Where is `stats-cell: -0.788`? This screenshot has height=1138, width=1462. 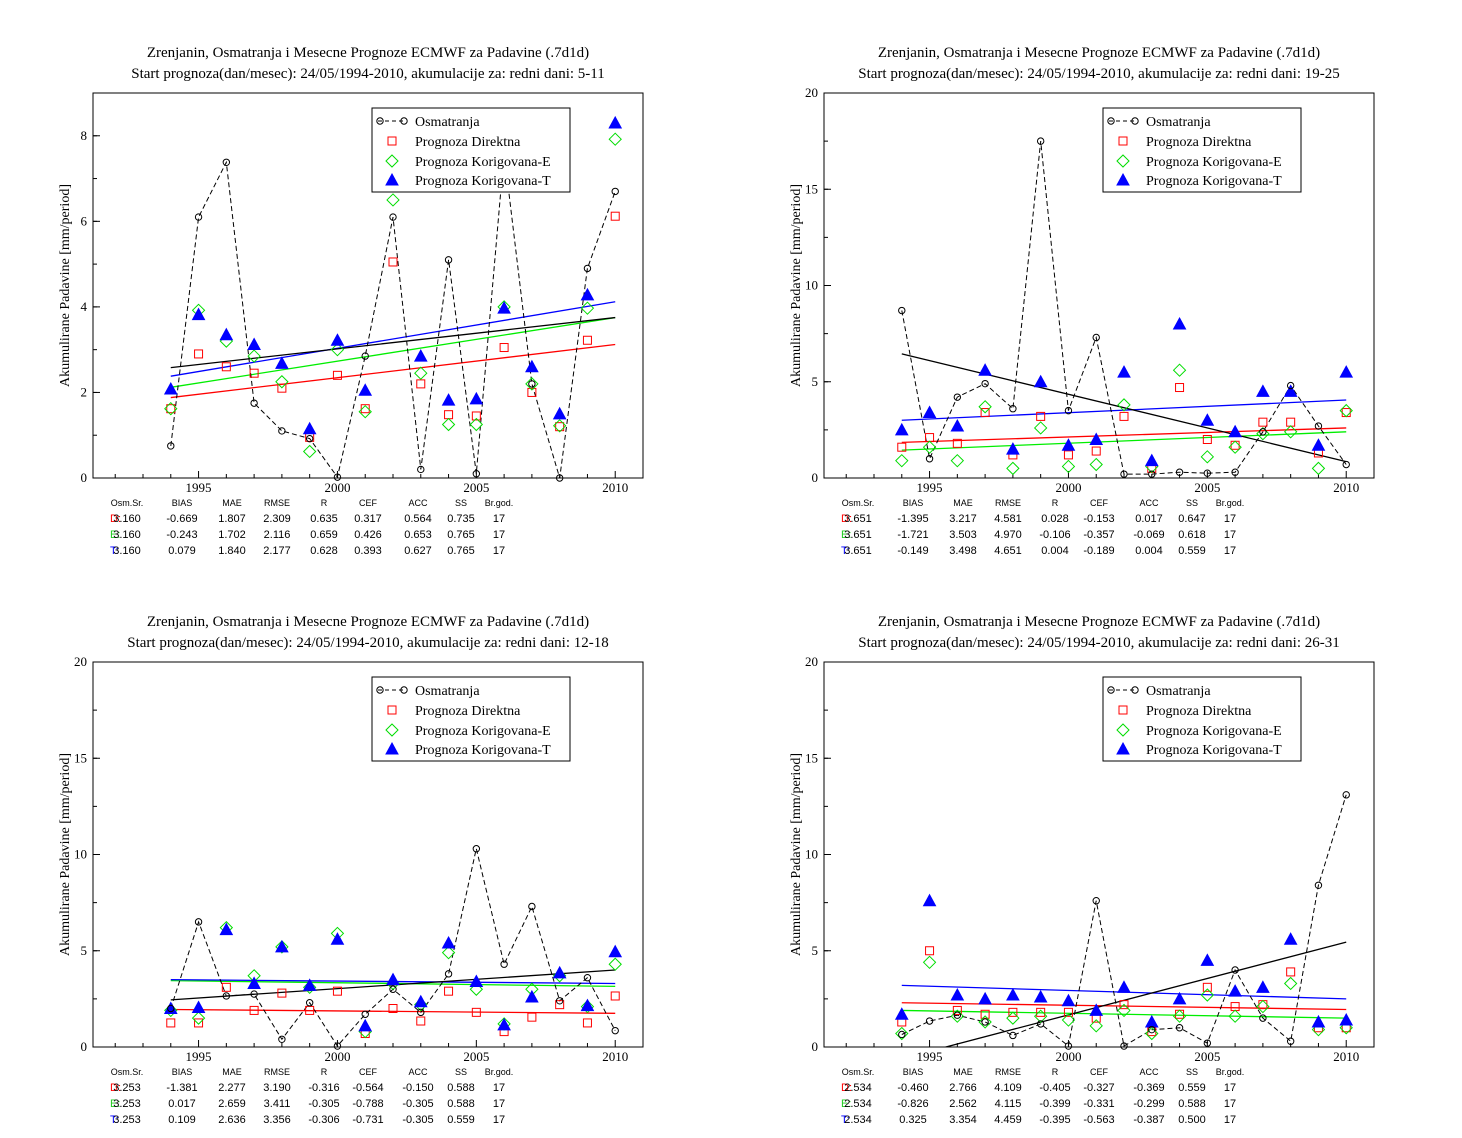 stats-cell: -0.788 is located at coordinates (367, 1104).